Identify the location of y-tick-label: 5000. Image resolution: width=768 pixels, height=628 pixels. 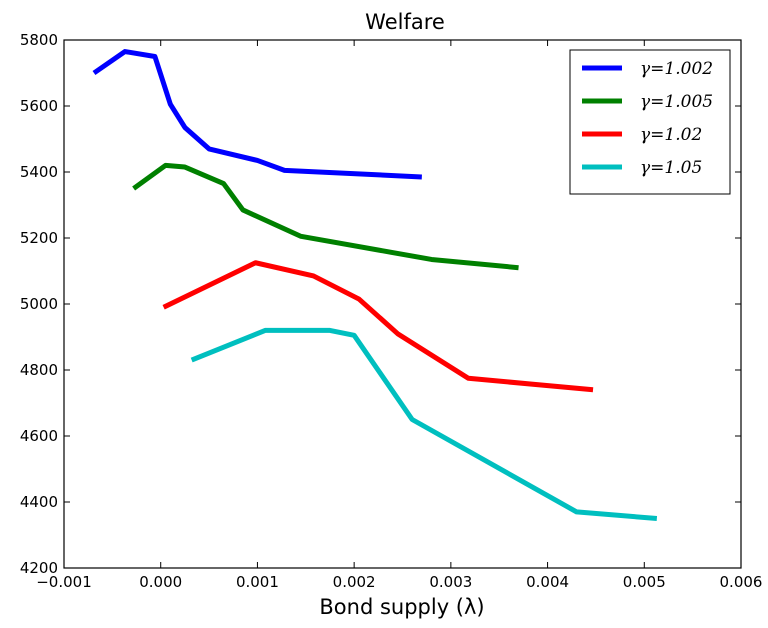
(39, 304).